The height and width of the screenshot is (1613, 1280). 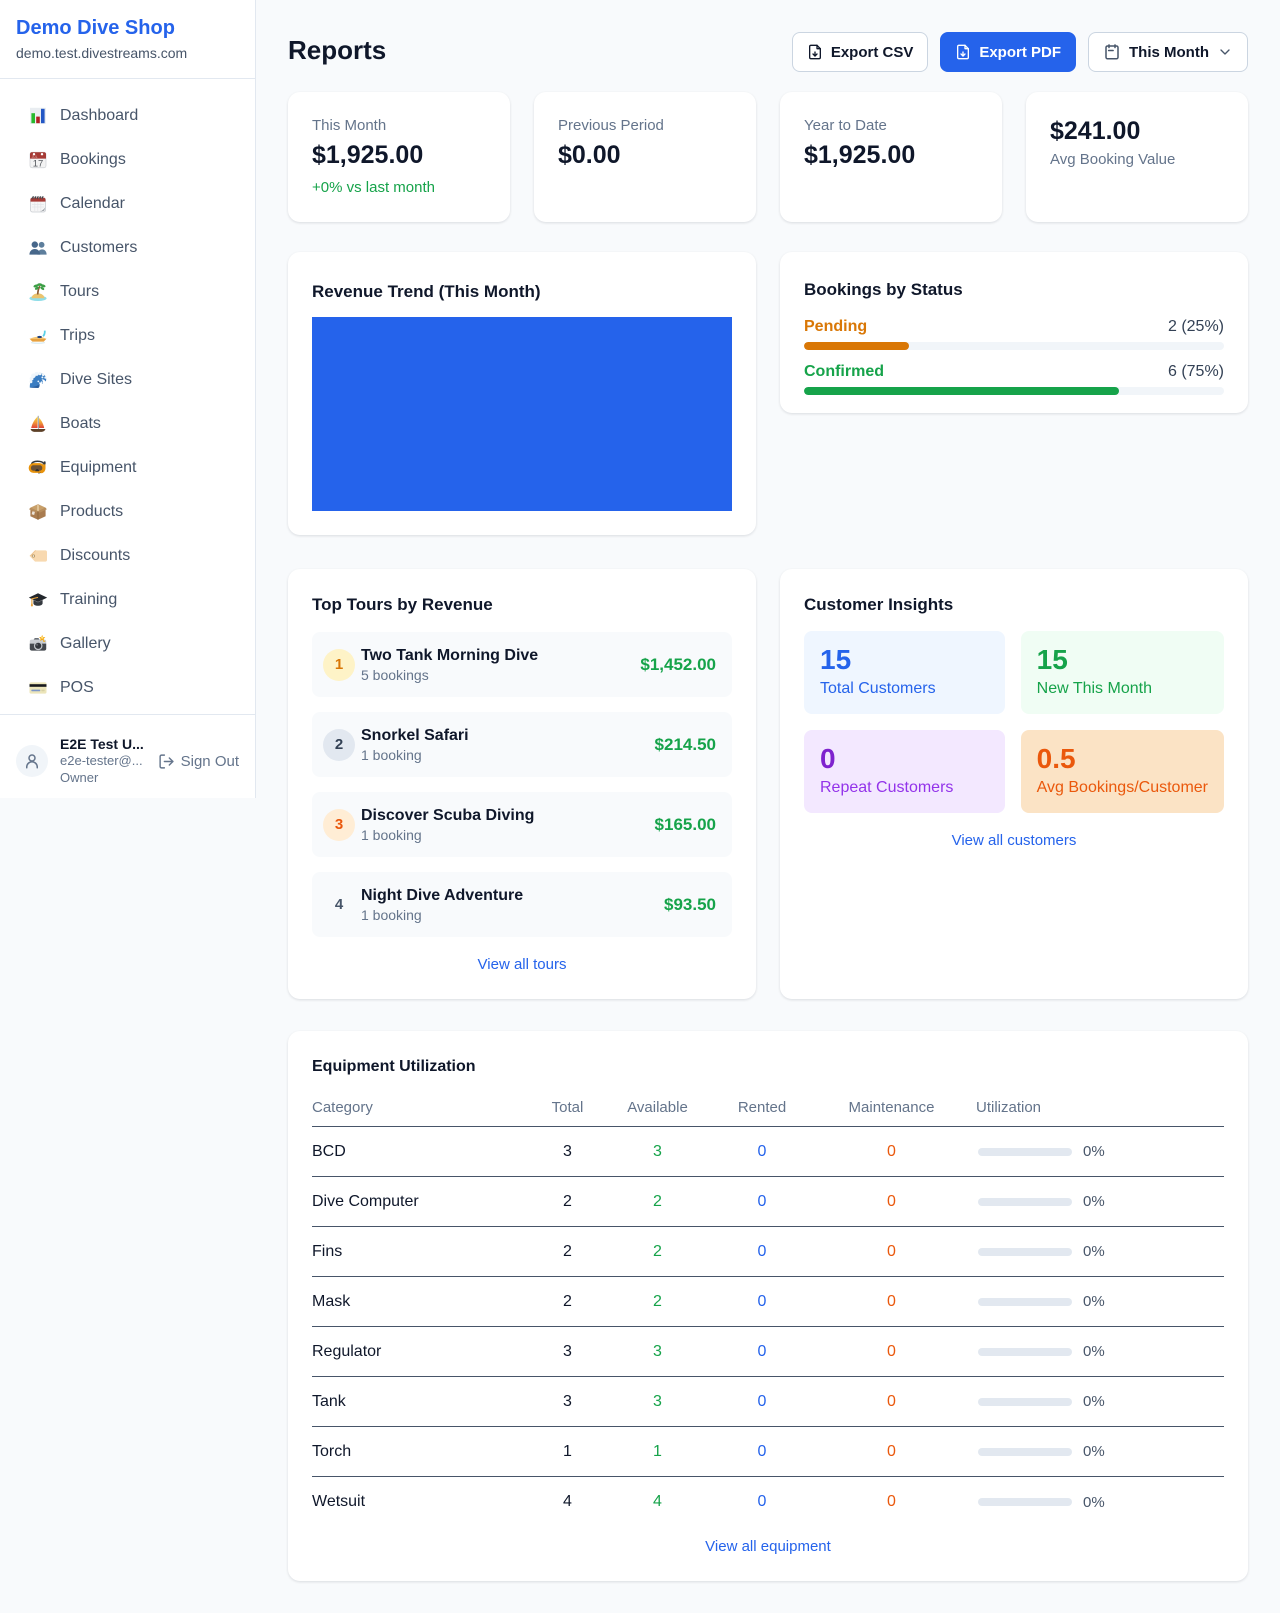 What do you see at coordinates (38, 163) in the screenshot?
I see `svg-text: 17` at bounding box center [38, 163].